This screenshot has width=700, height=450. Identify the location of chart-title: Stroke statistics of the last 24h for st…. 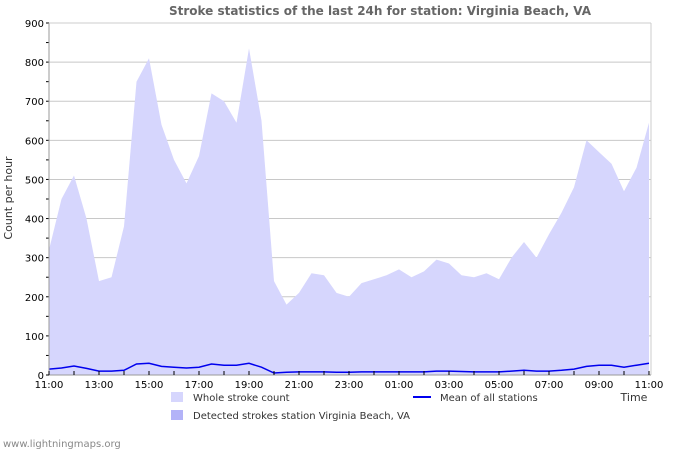
(380, 11).